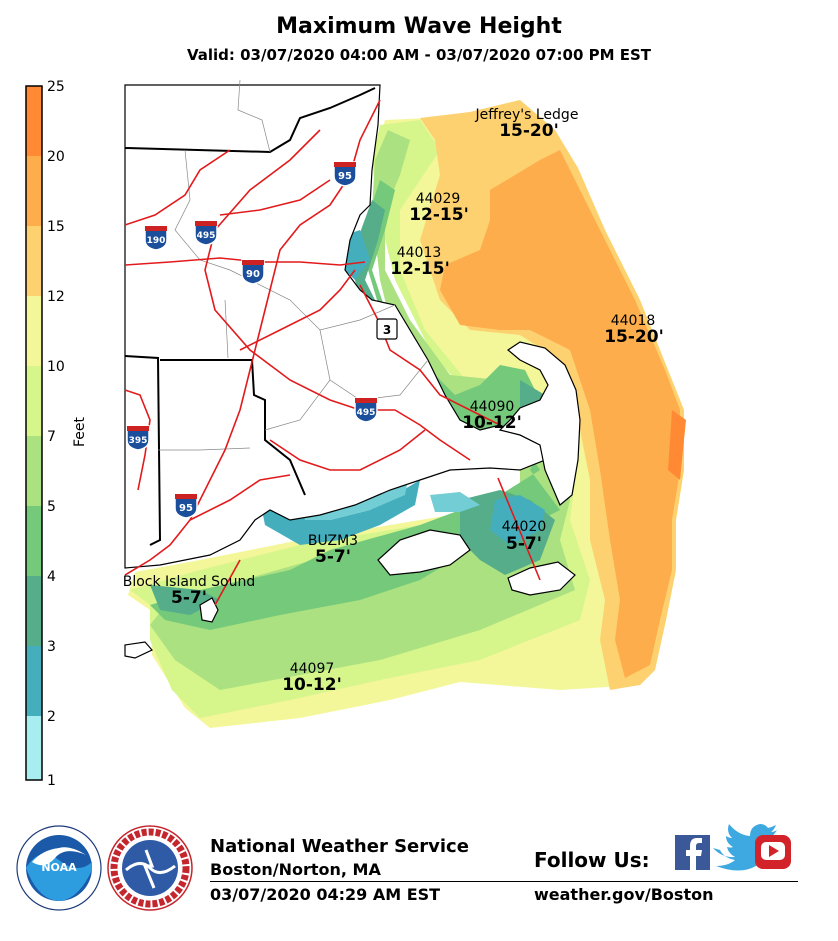 This screenshot has height=941, width=838. I want to click on shield-label: 190, so click(156, 241).